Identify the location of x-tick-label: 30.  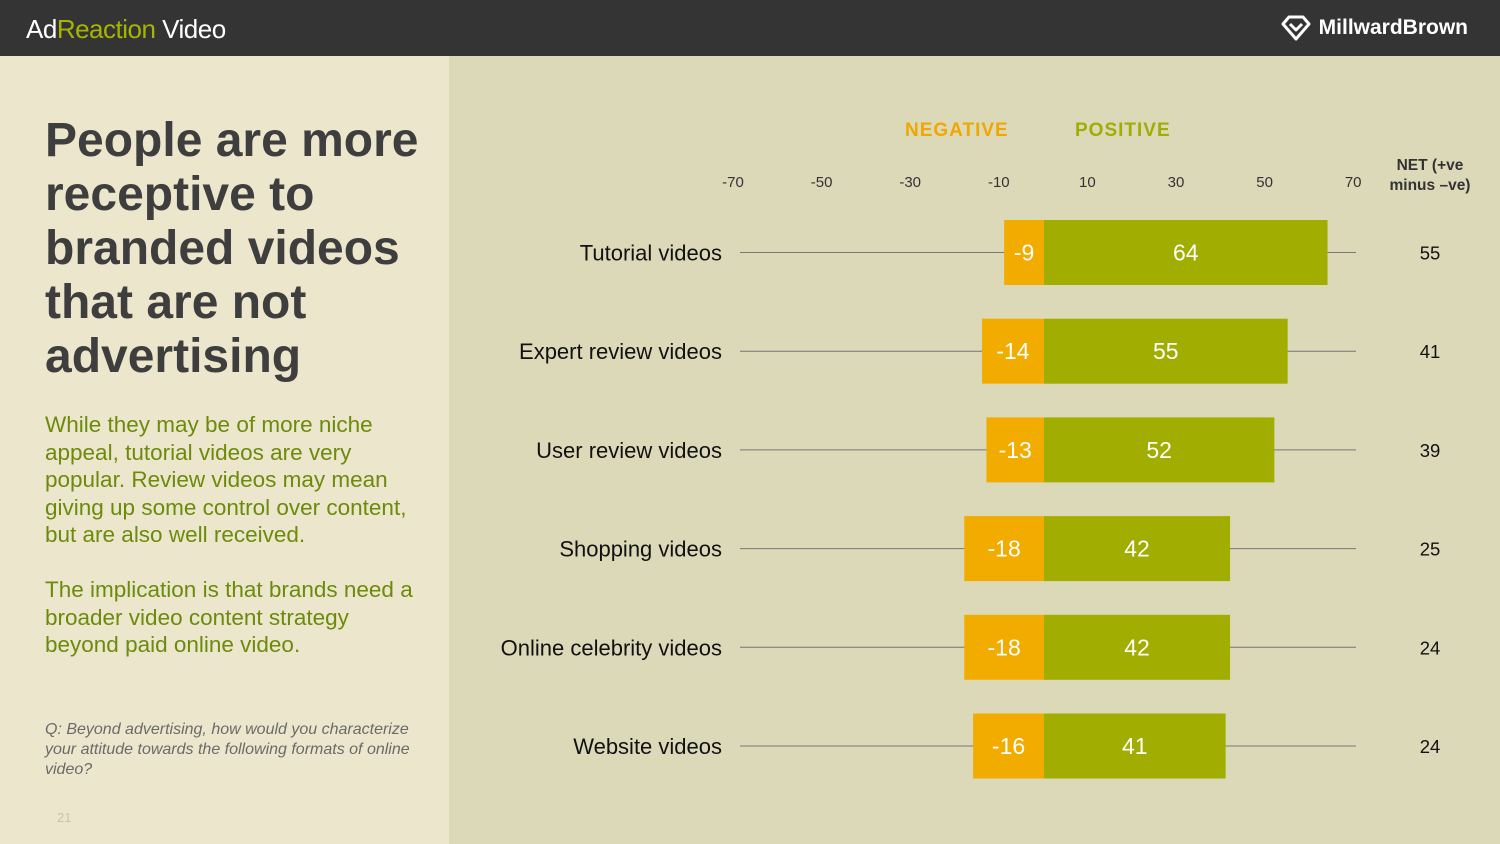
(1176, 182).